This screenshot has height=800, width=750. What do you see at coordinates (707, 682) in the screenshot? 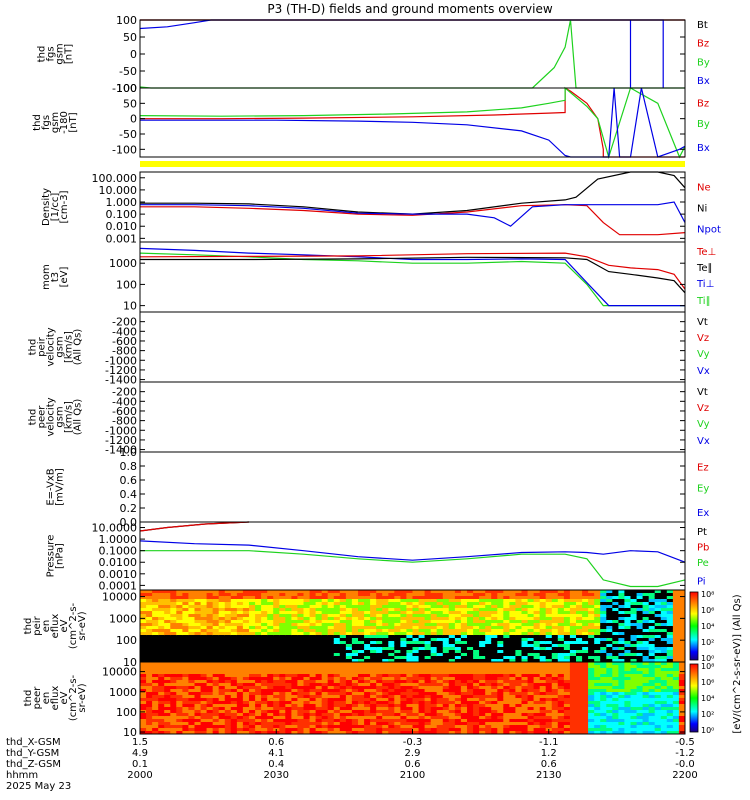
I see `colorbar-tick-label: 10⁶` at bounding box center [707, 682].